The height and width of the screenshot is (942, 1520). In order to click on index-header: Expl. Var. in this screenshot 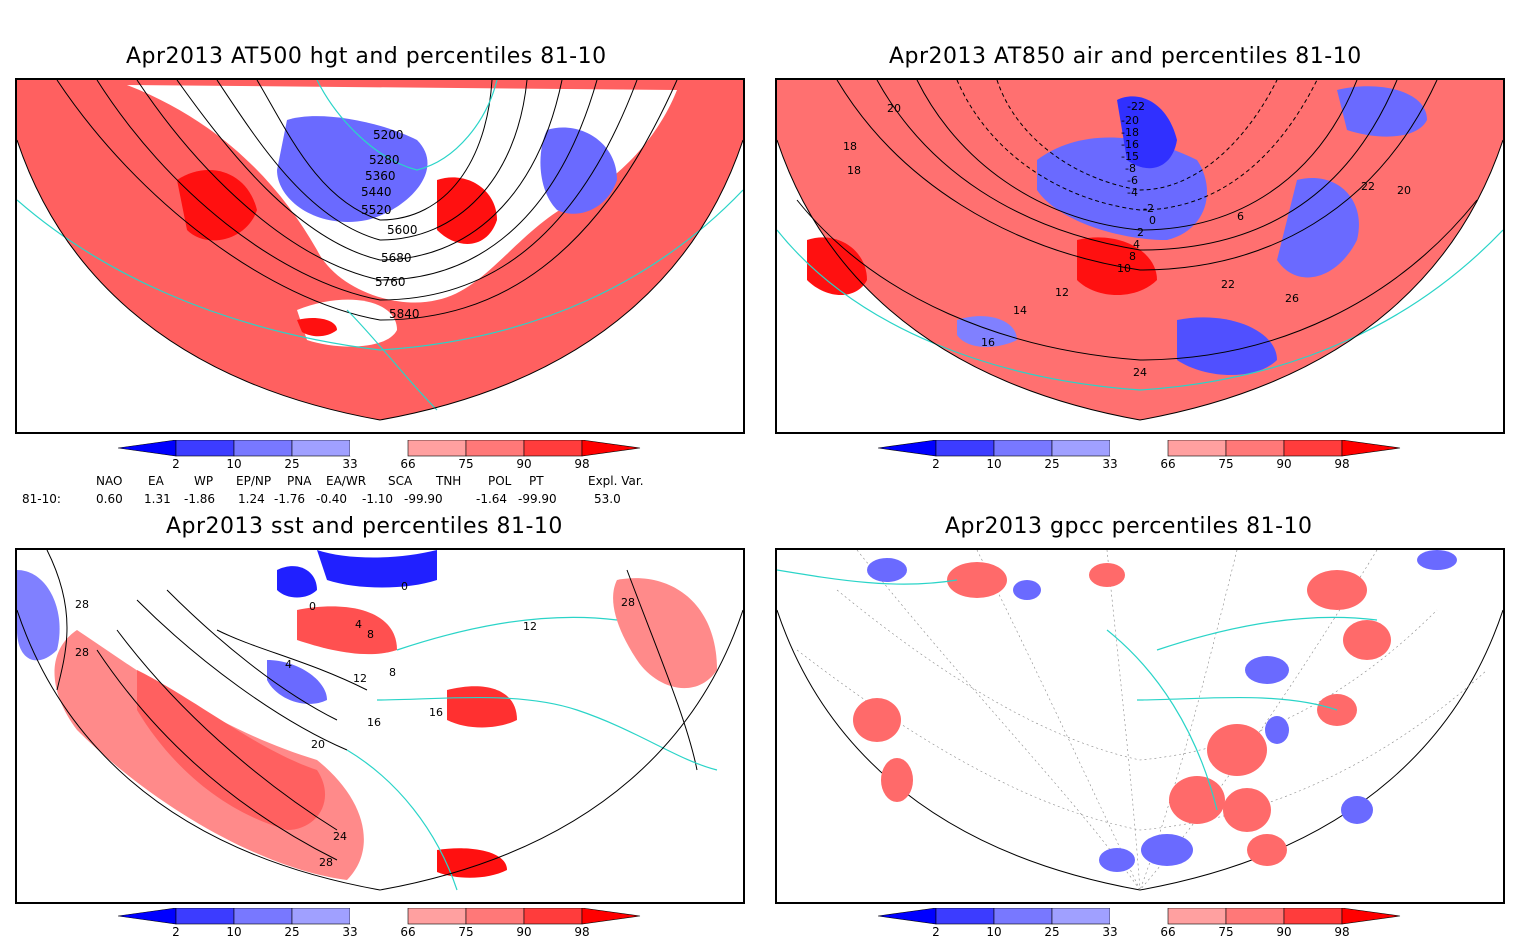, I will do `click(616, 481)`.